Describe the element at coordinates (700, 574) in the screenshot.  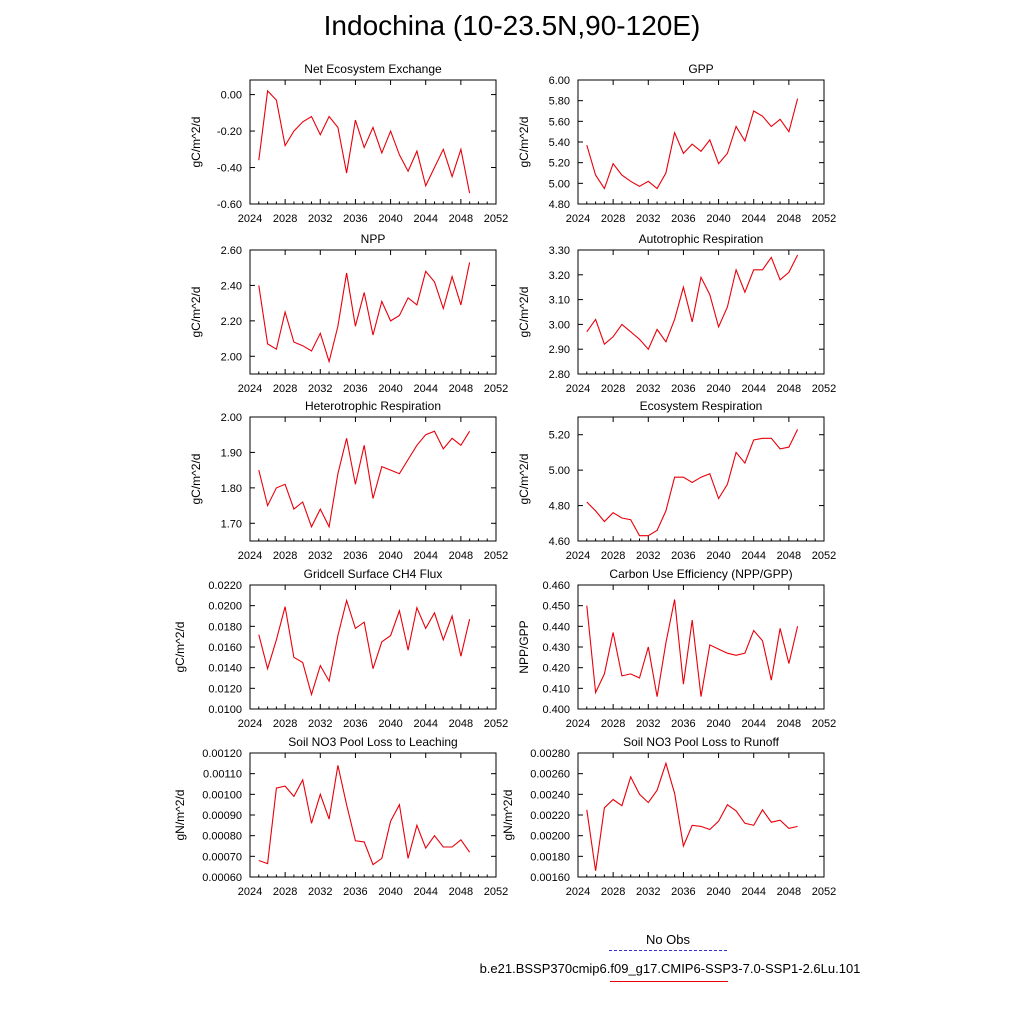
I see `panel-title: Carbon Use Efficiency (NPP/GPP)` at that location.